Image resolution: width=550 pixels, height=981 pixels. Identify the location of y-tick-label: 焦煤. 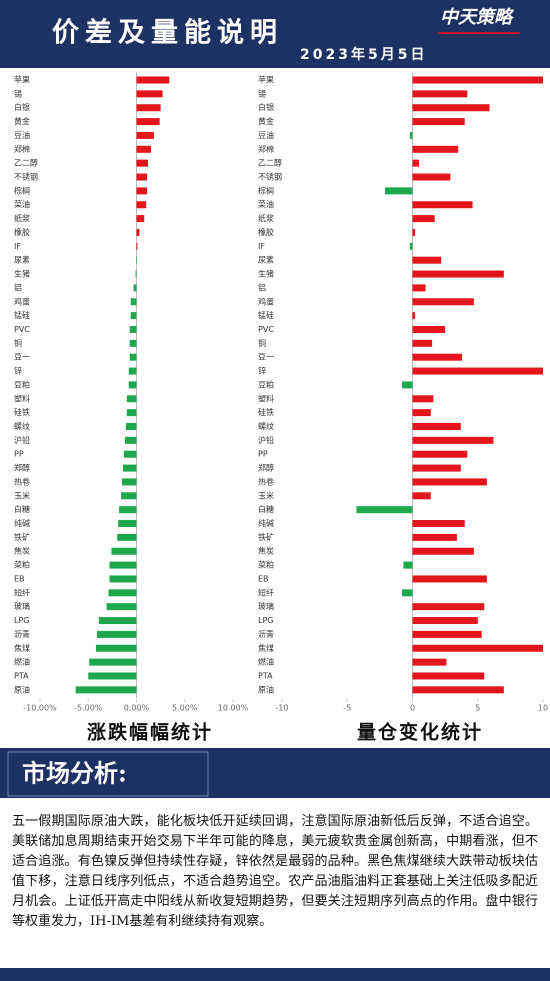
(22, 648).